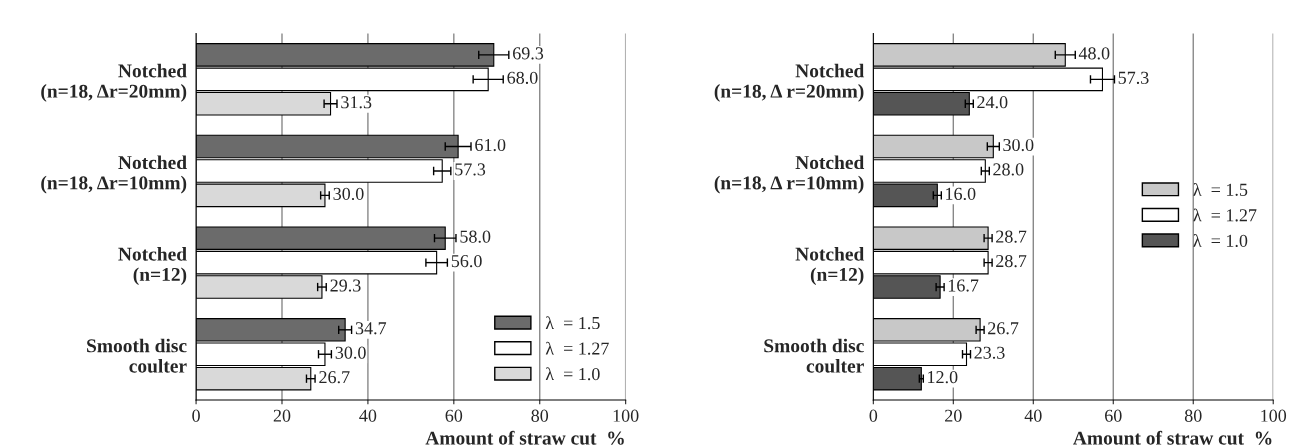  I want to click on data-label: 24.0, so click(992, 102).